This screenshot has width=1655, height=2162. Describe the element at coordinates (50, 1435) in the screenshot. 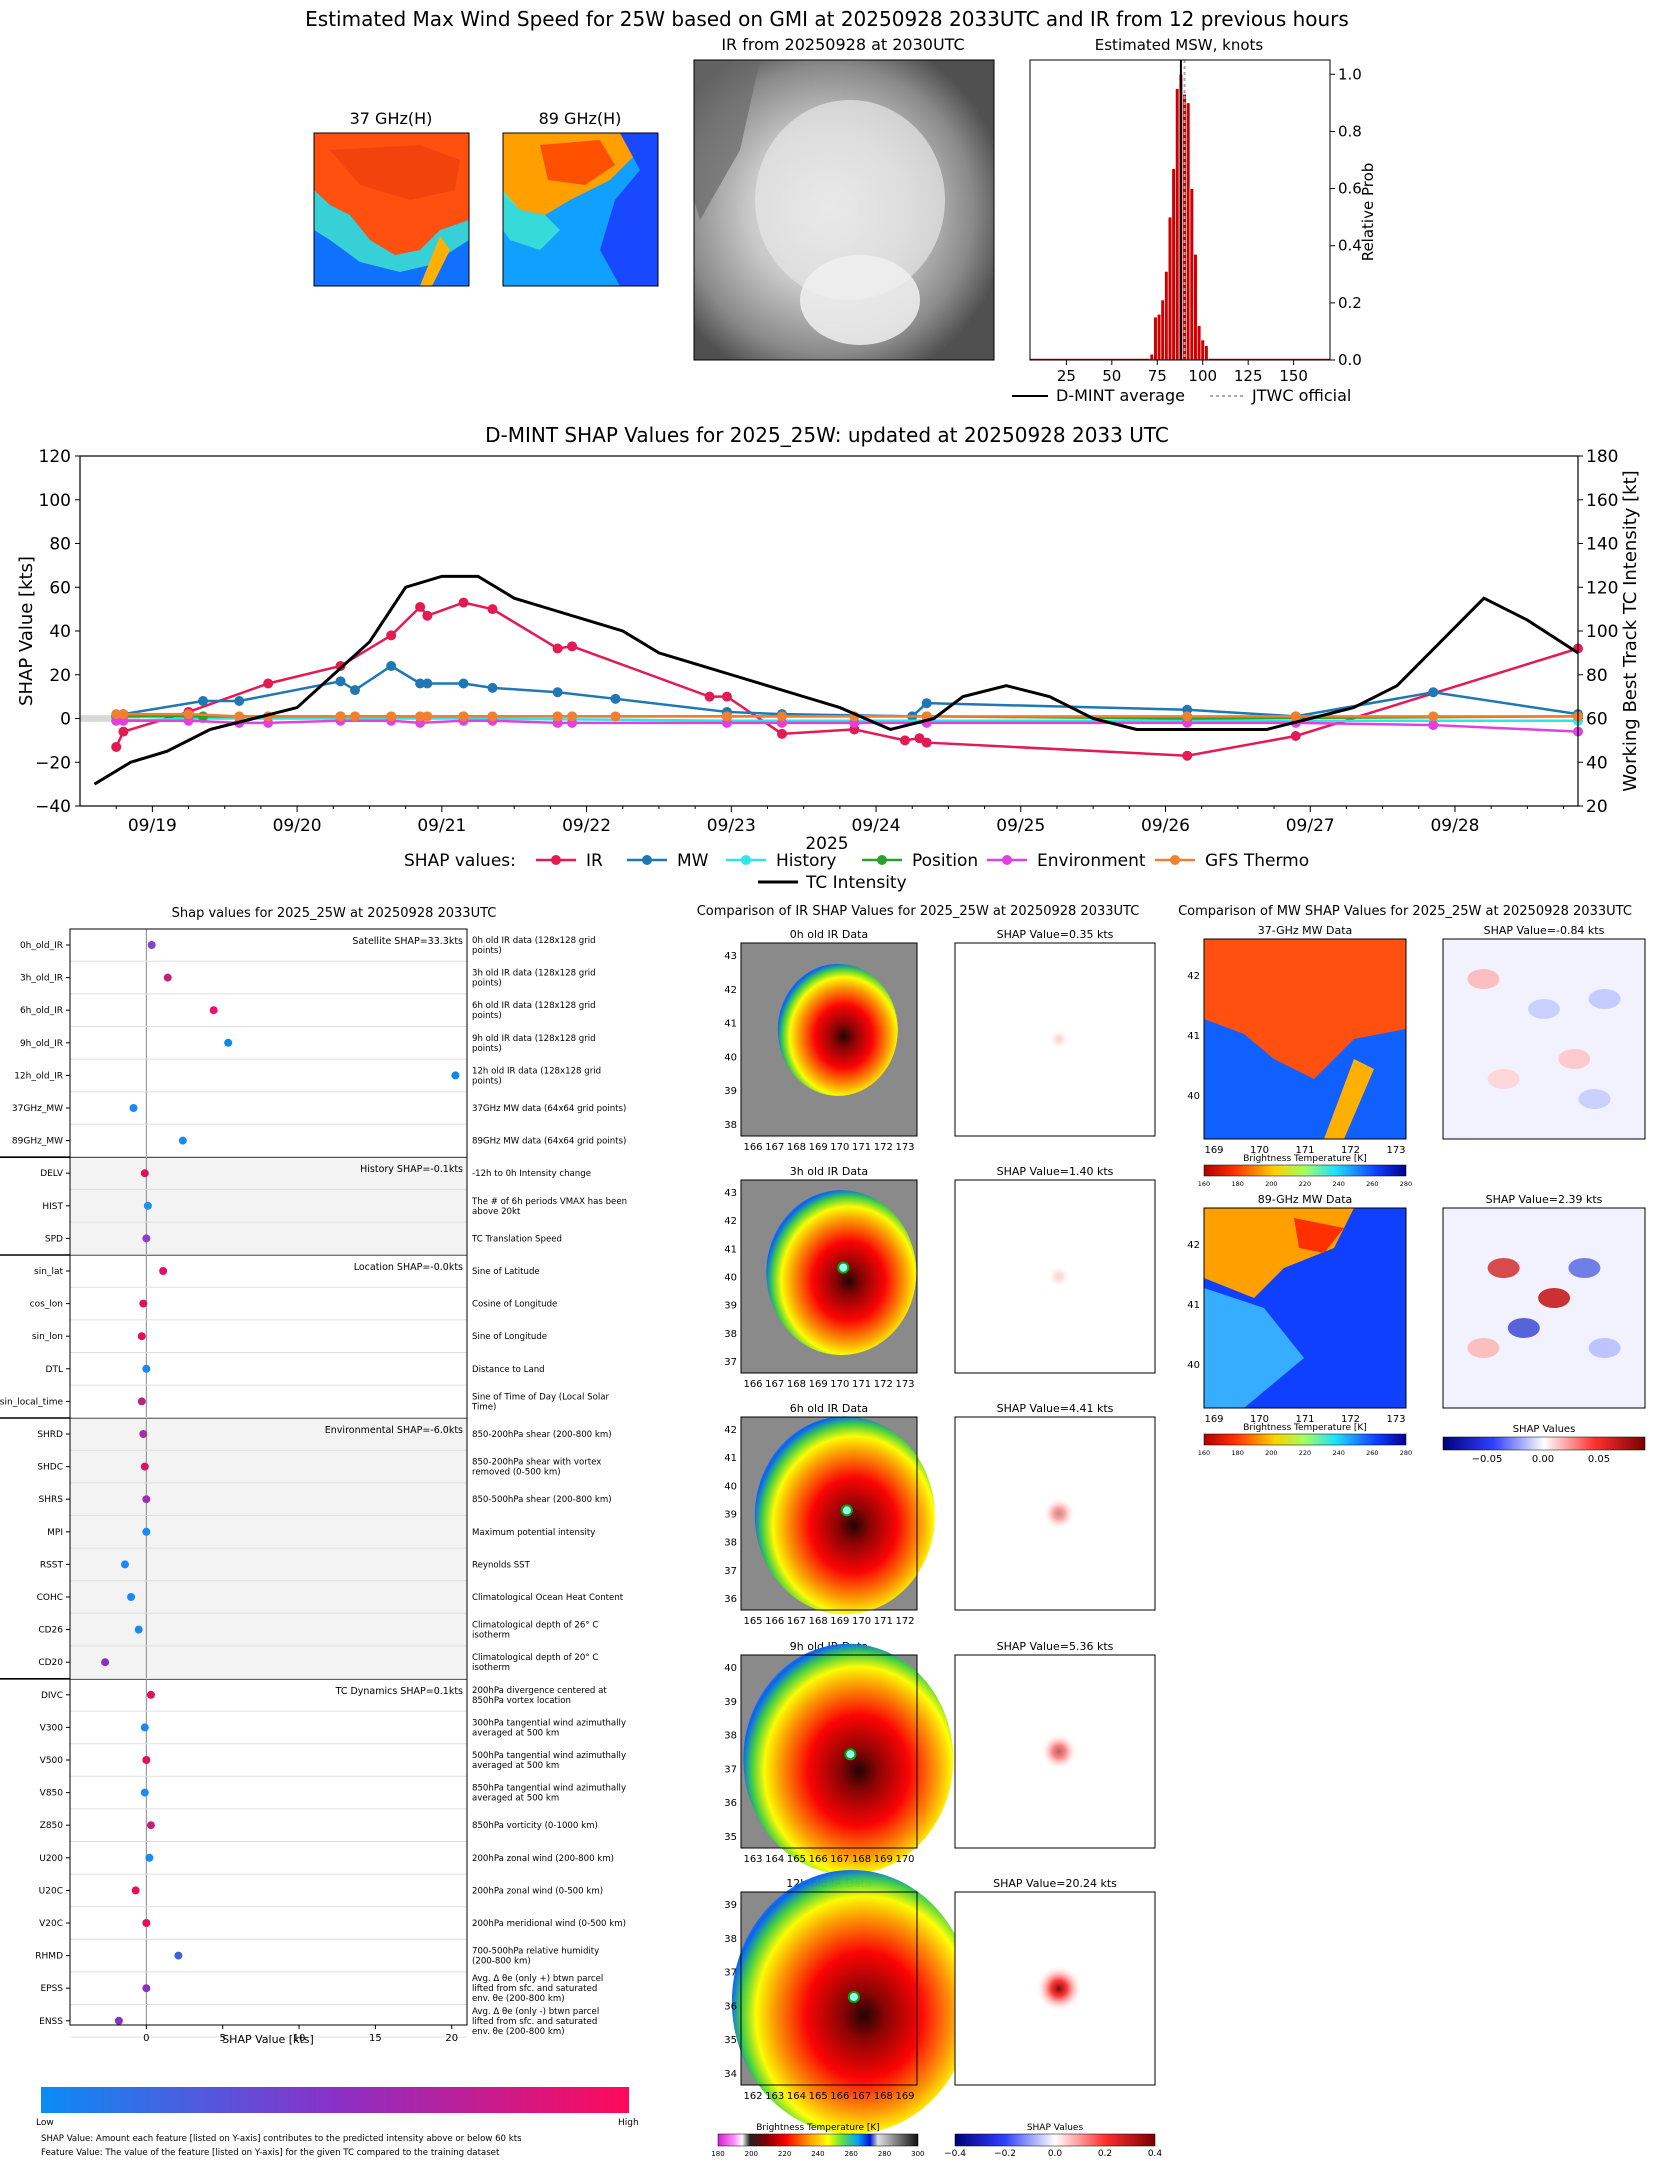

I see `feat-ytick-label: SHRD` at that location.